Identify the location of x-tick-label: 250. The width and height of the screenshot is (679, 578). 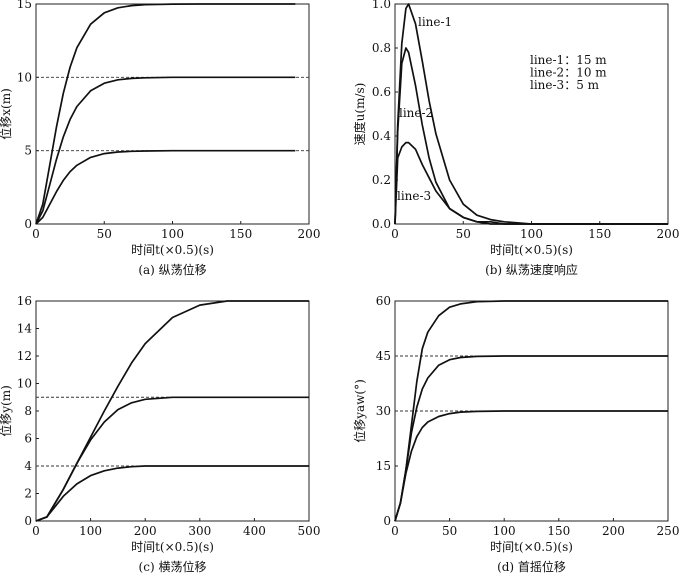
(668, 531).